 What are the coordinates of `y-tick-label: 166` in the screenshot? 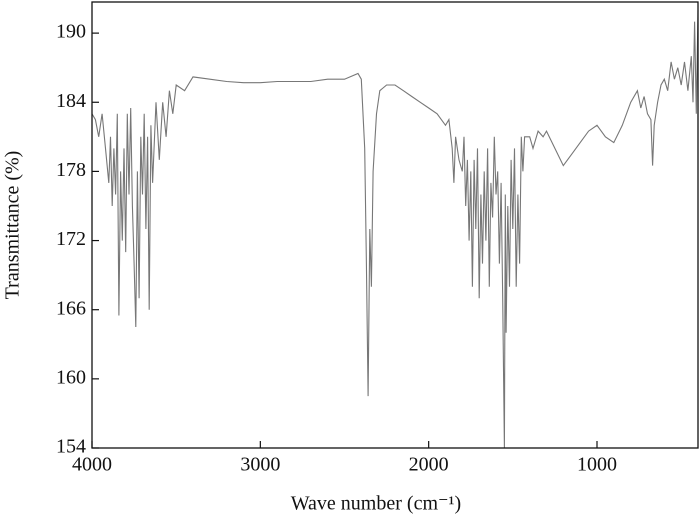 It's located at (71, 308).